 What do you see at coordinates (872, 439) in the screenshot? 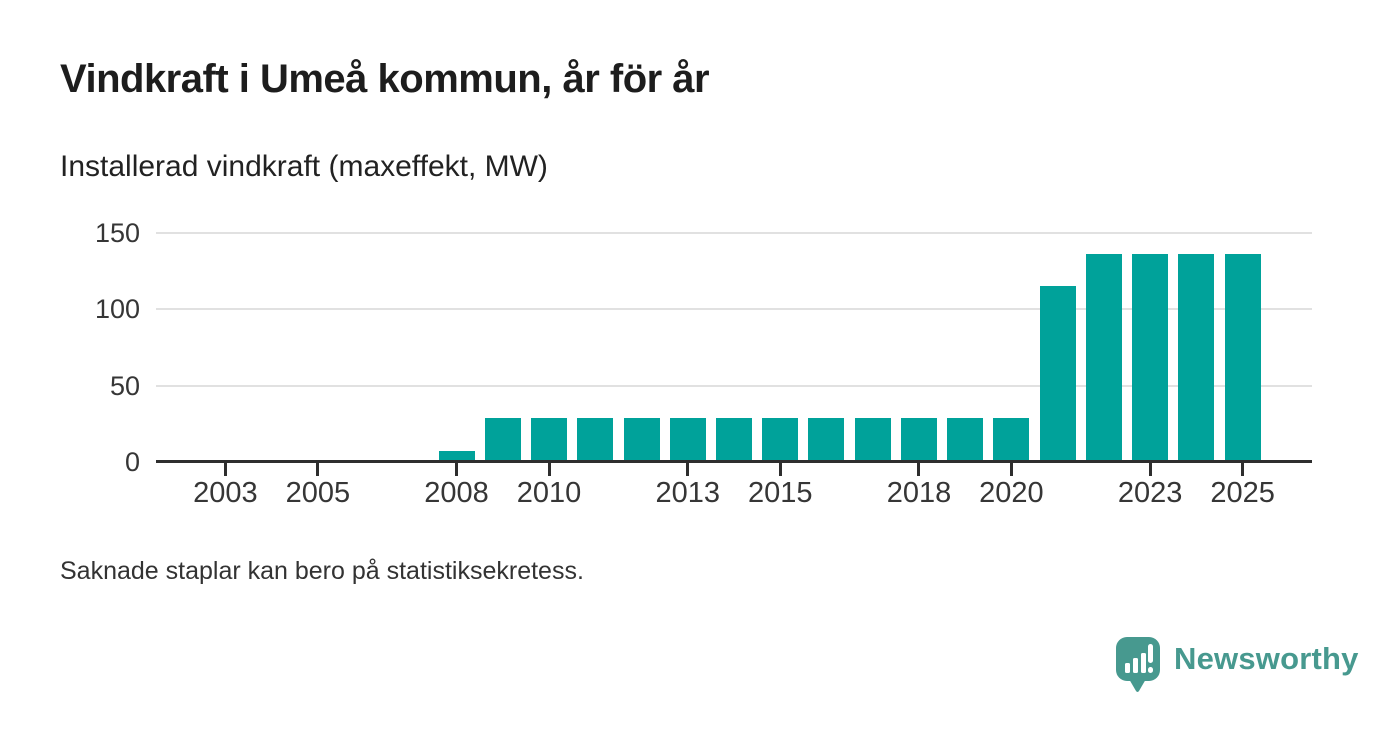
I see `bar-2017` at bounding box center [872, 439].